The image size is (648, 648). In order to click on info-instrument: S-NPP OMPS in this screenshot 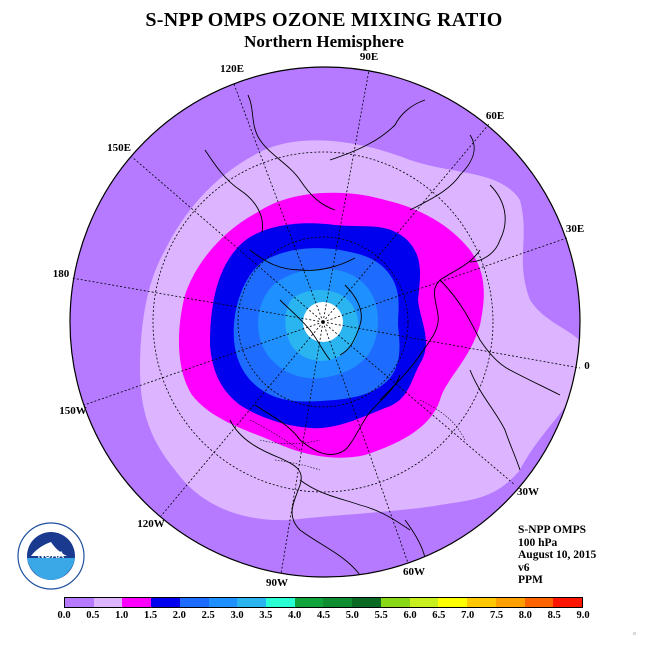, I will do `click(552, 530)`.